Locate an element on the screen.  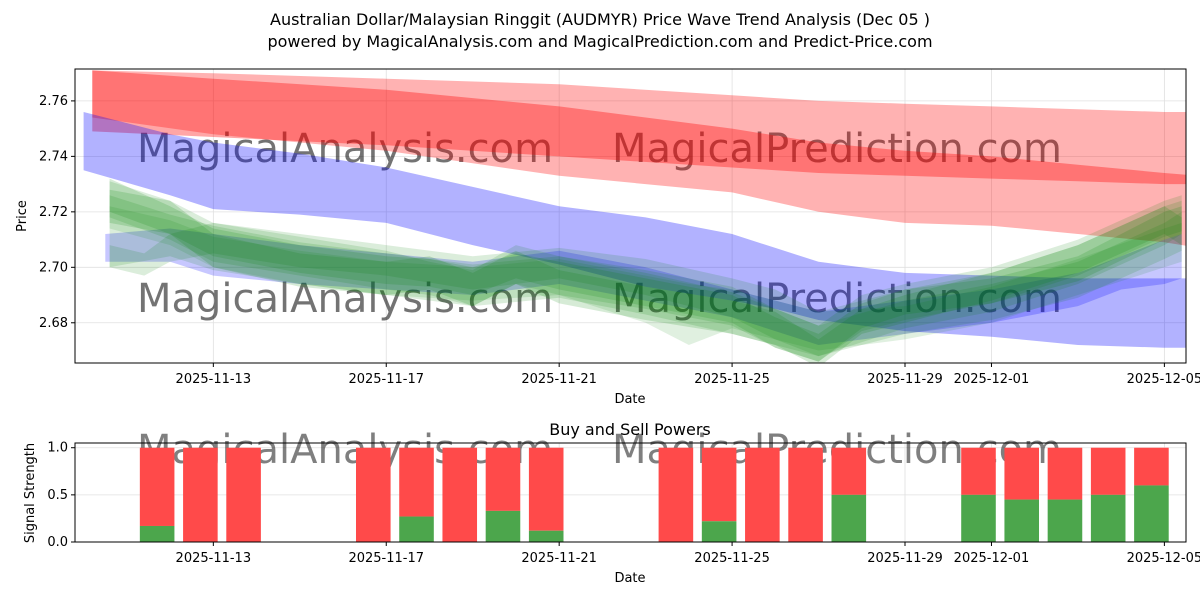
price-y-tick-label: 2.74 is located at coordinates (53, 156).